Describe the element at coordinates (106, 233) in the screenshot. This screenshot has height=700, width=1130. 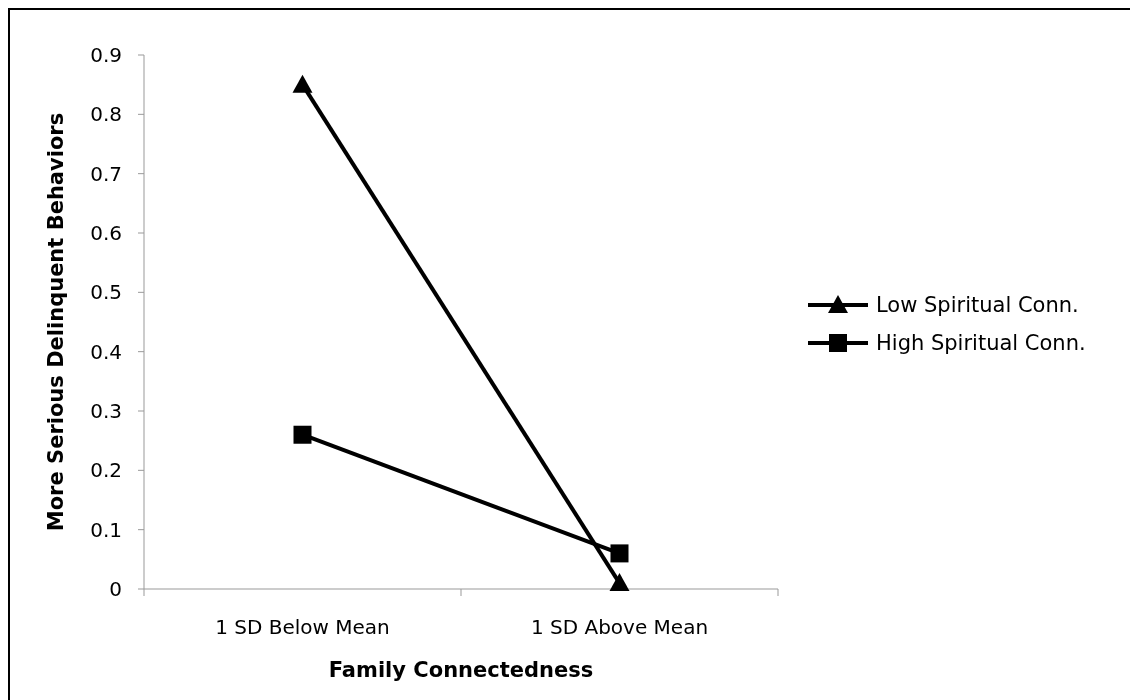
I see `y-tick-label: 0.6` at that location.